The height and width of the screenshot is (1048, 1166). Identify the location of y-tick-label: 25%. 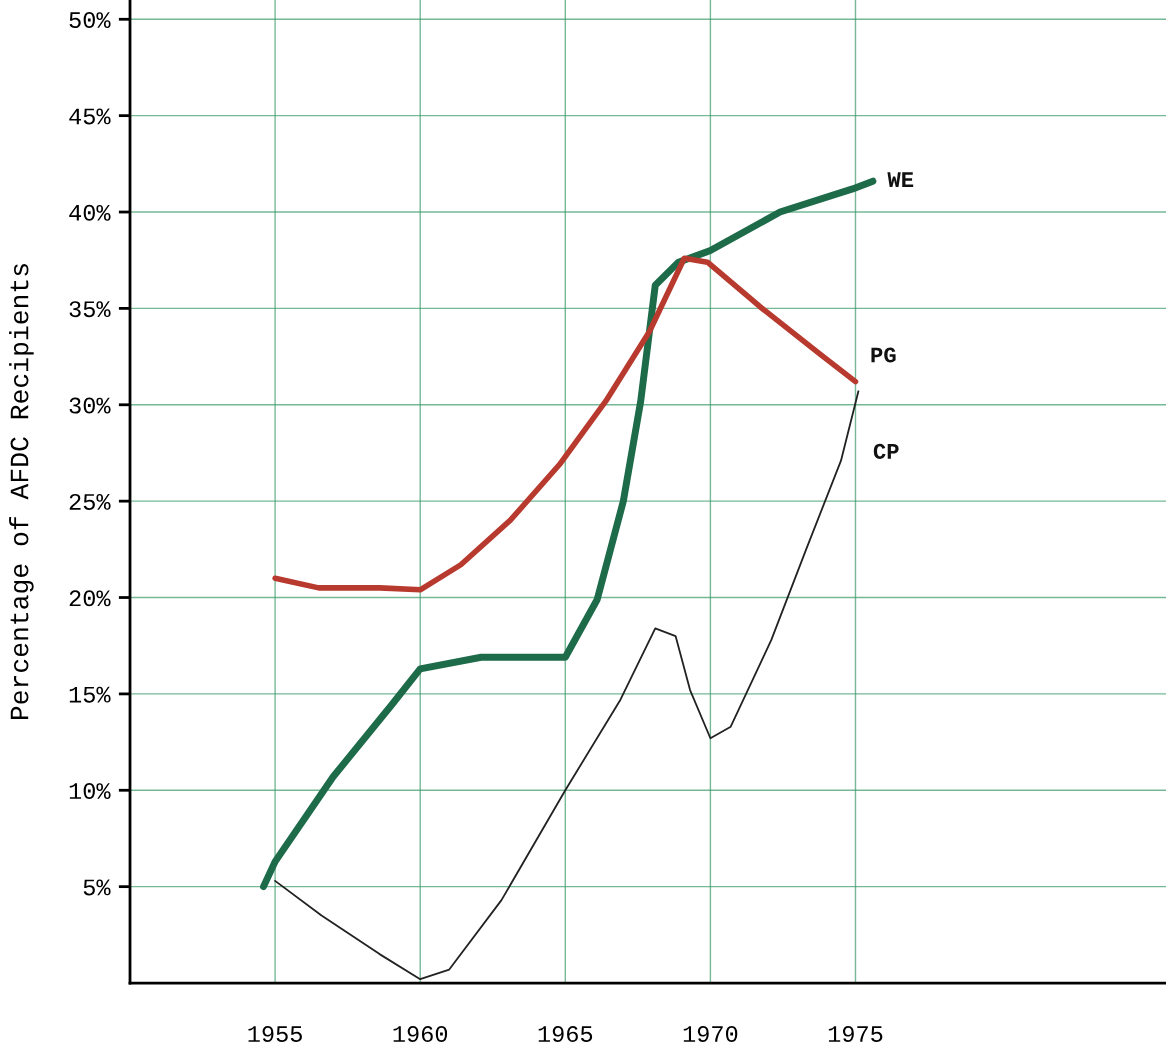
(90, 501).